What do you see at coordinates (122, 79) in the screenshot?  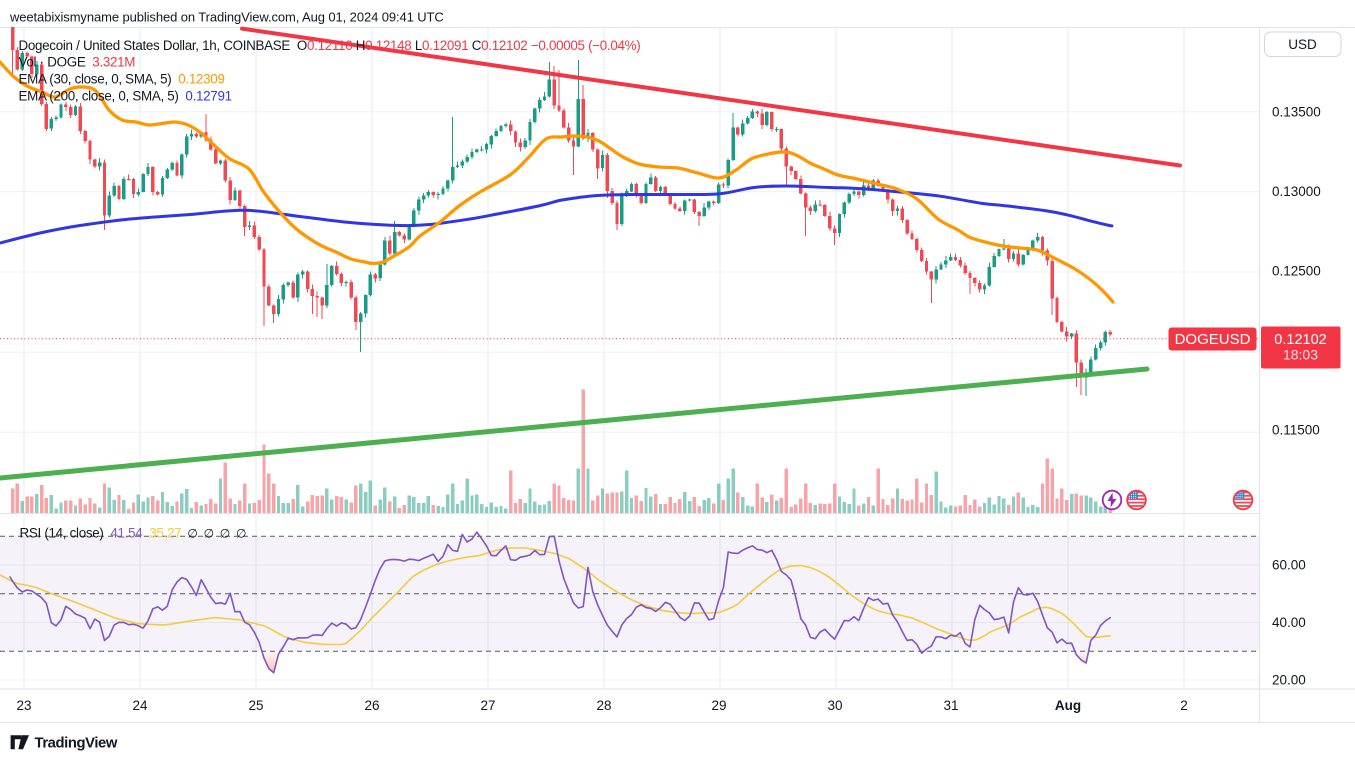 I see `svg-text:EMA (30, close, 0, SMA, 5) 0.: EMA (30, close, 0, SMA, 5) 0.12309` at bounding box center [122, 79].